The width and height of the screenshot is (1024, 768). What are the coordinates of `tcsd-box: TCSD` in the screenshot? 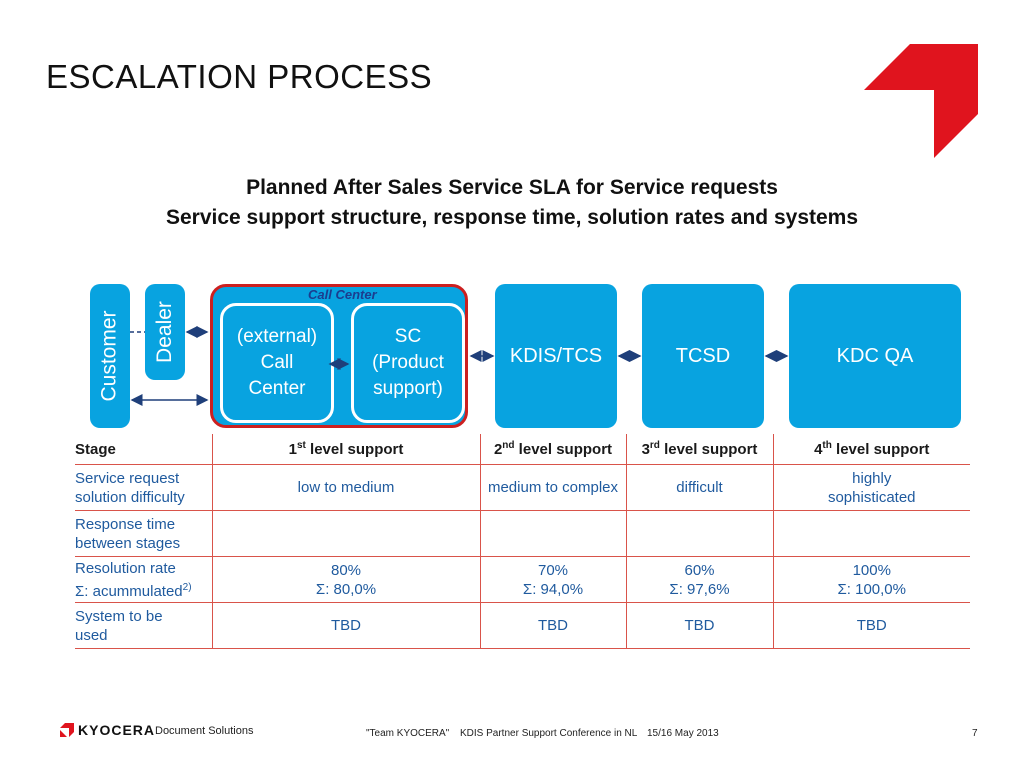 It's located at (703, 356).